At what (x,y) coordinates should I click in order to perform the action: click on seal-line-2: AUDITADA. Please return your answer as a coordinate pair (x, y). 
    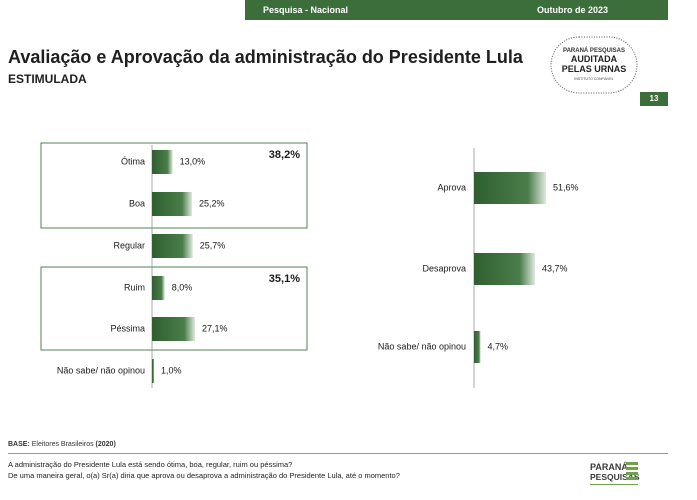
    Looking at the image, I should click on (594, 59).